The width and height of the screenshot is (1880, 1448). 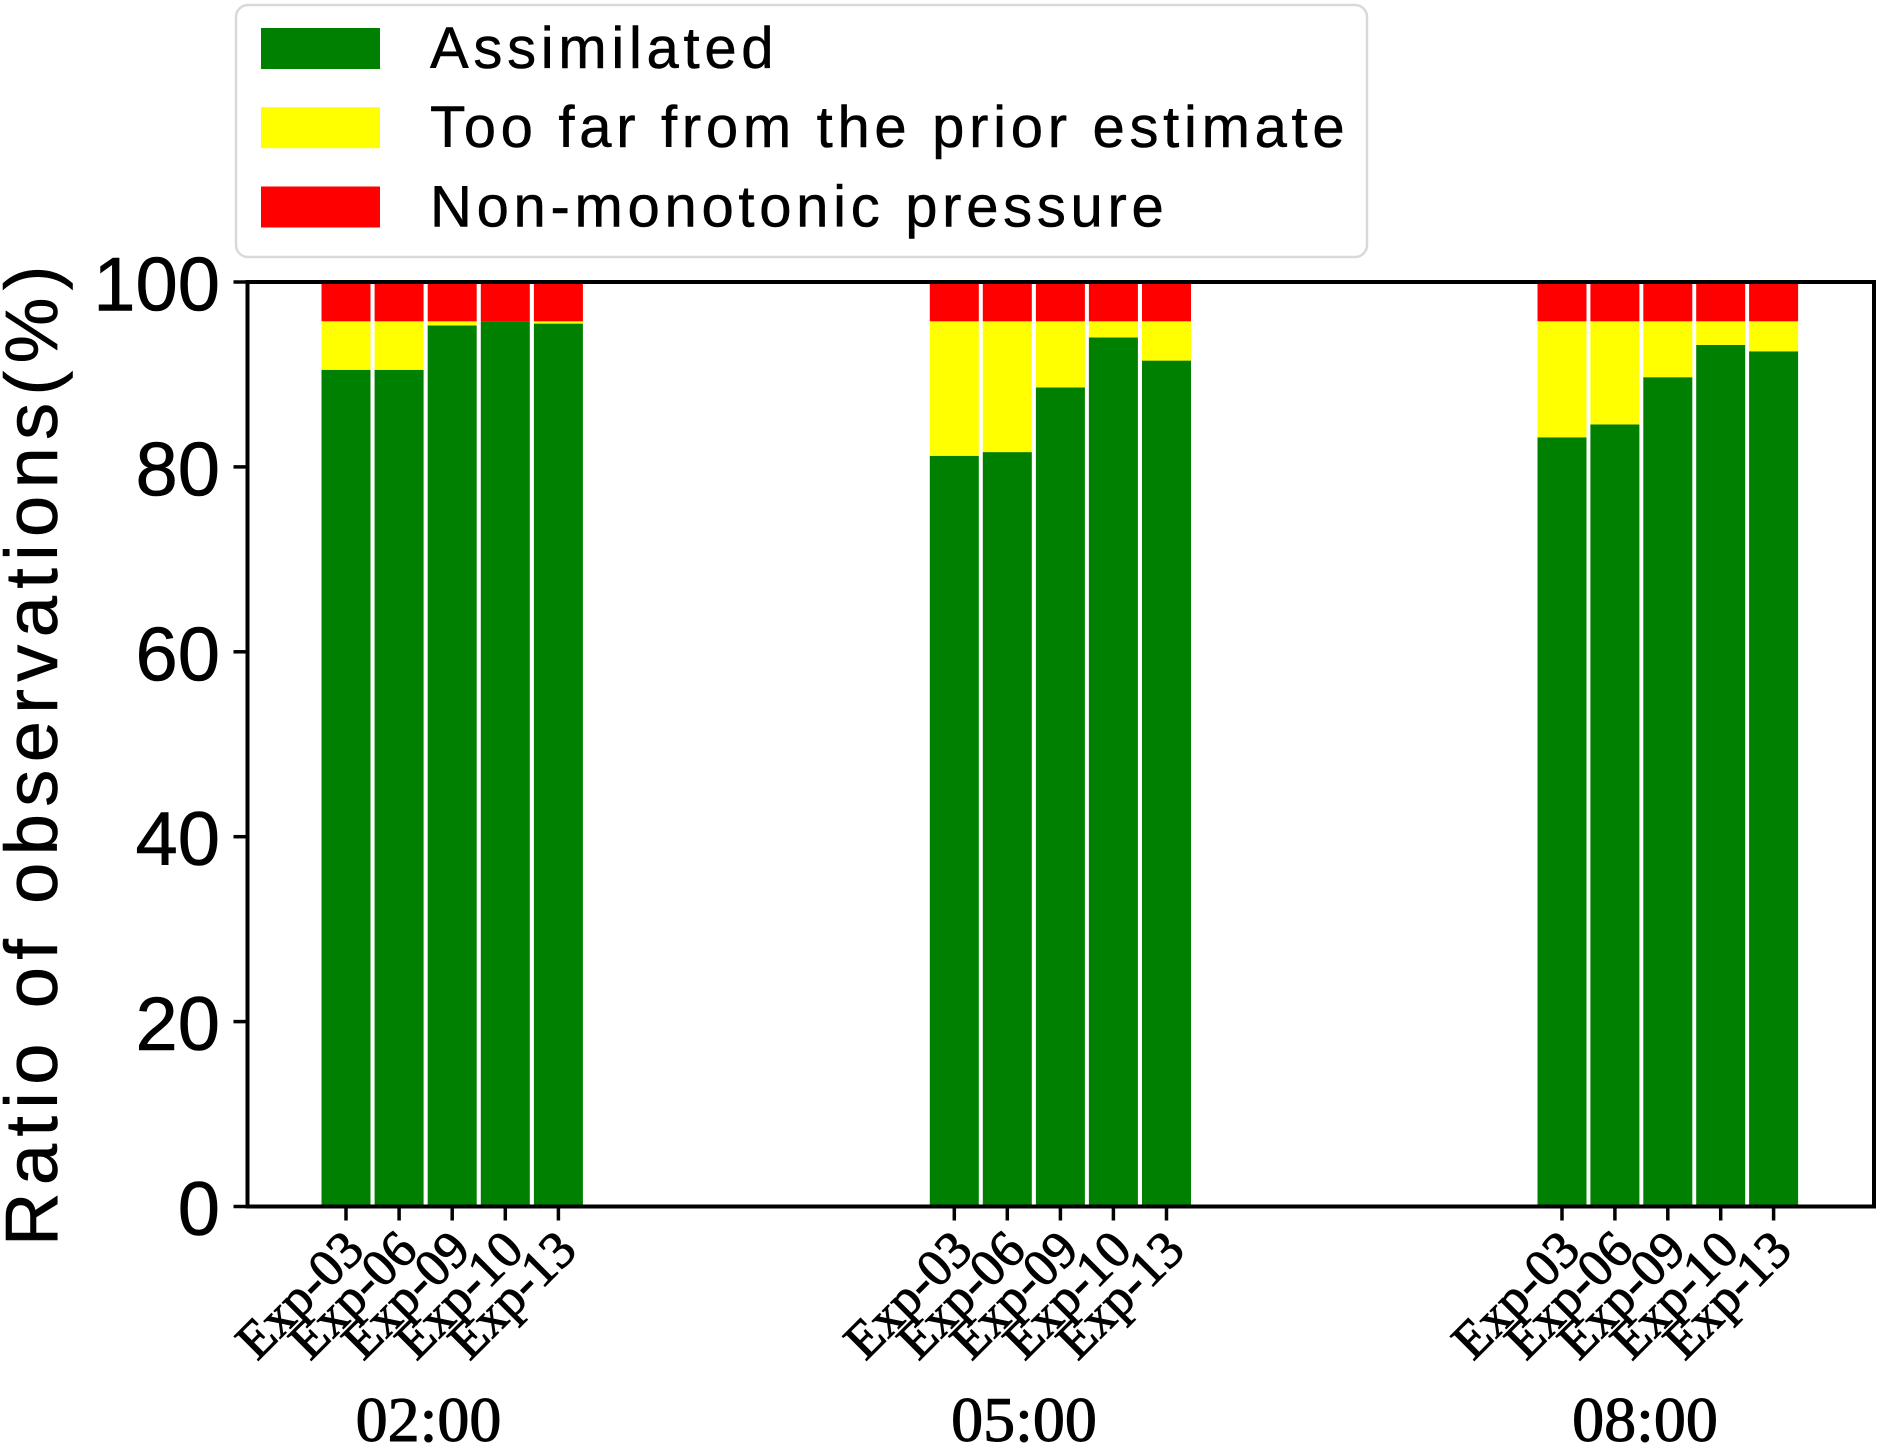 What do you see at coordinates (429, 1416) in the screenshot?
I see `svg-text: 02:00` at bounding box center [429, 1416].